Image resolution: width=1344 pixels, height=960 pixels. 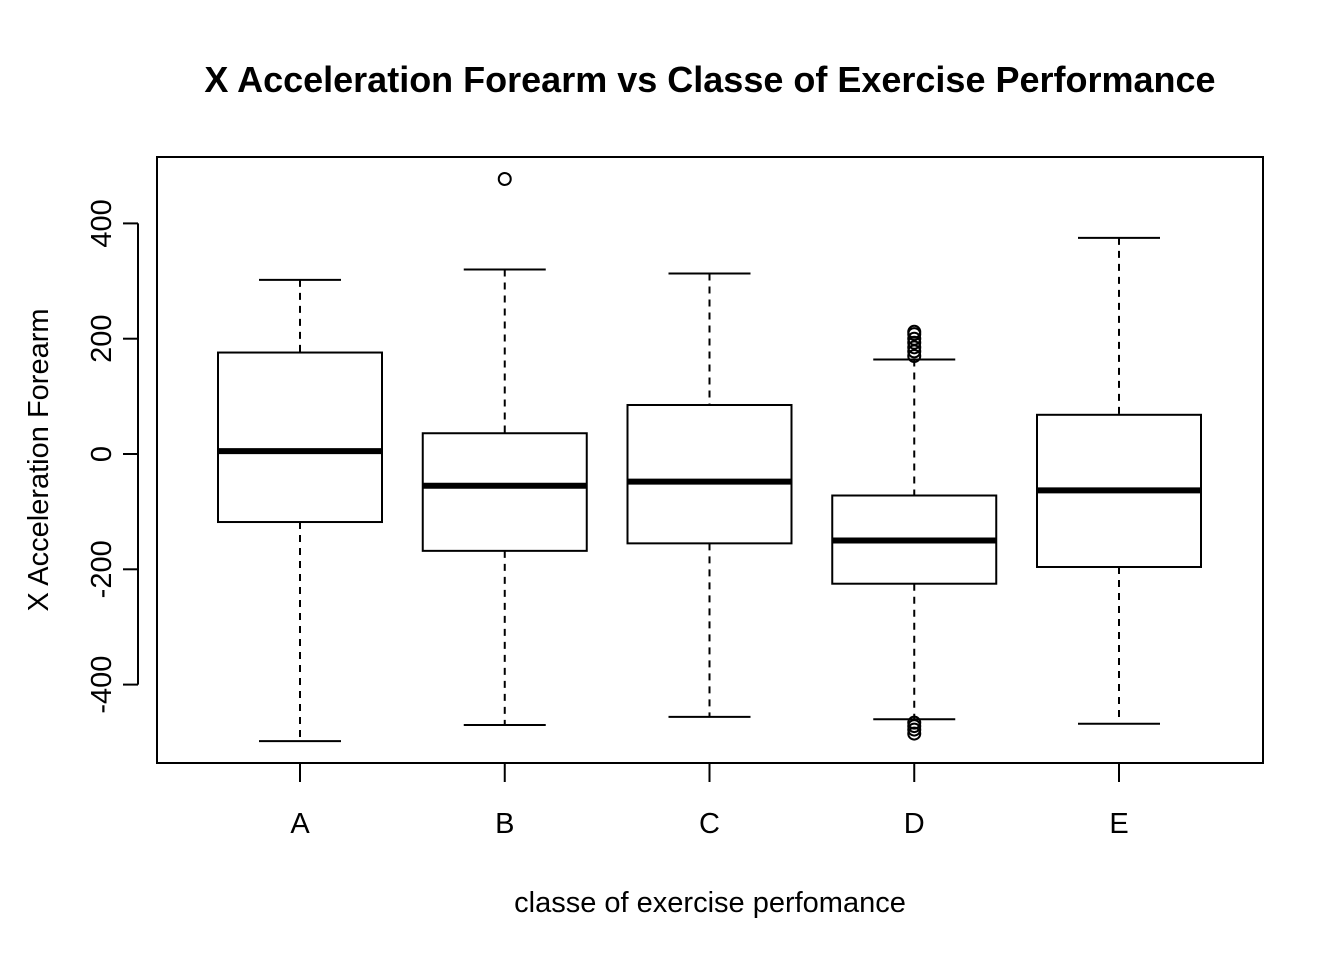 What do you see at coordinates (914, 824) in the screenshot?
I see `x-tick-label: D` at bounding box center [914, 824].